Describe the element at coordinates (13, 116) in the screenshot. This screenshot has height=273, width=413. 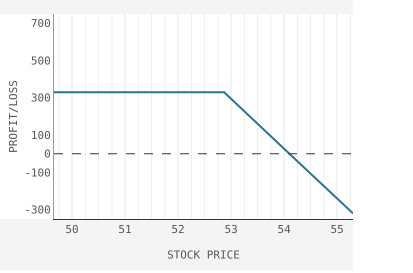
I see `y-axis-title: PROFIT/LOSS` at that location.